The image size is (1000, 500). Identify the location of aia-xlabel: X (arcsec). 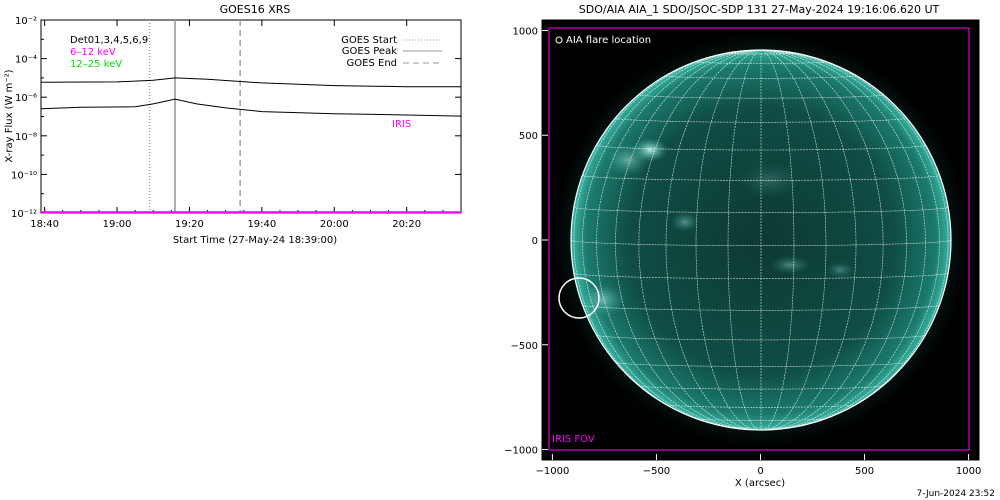
(760, 483).